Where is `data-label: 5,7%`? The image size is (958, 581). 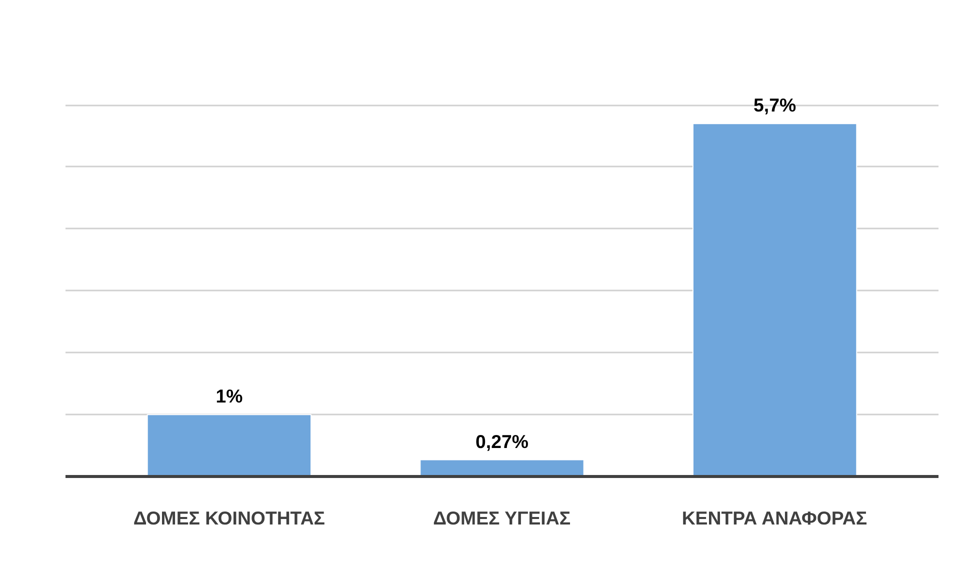 data-label: 5,7% is located at coordinates (775, 105).